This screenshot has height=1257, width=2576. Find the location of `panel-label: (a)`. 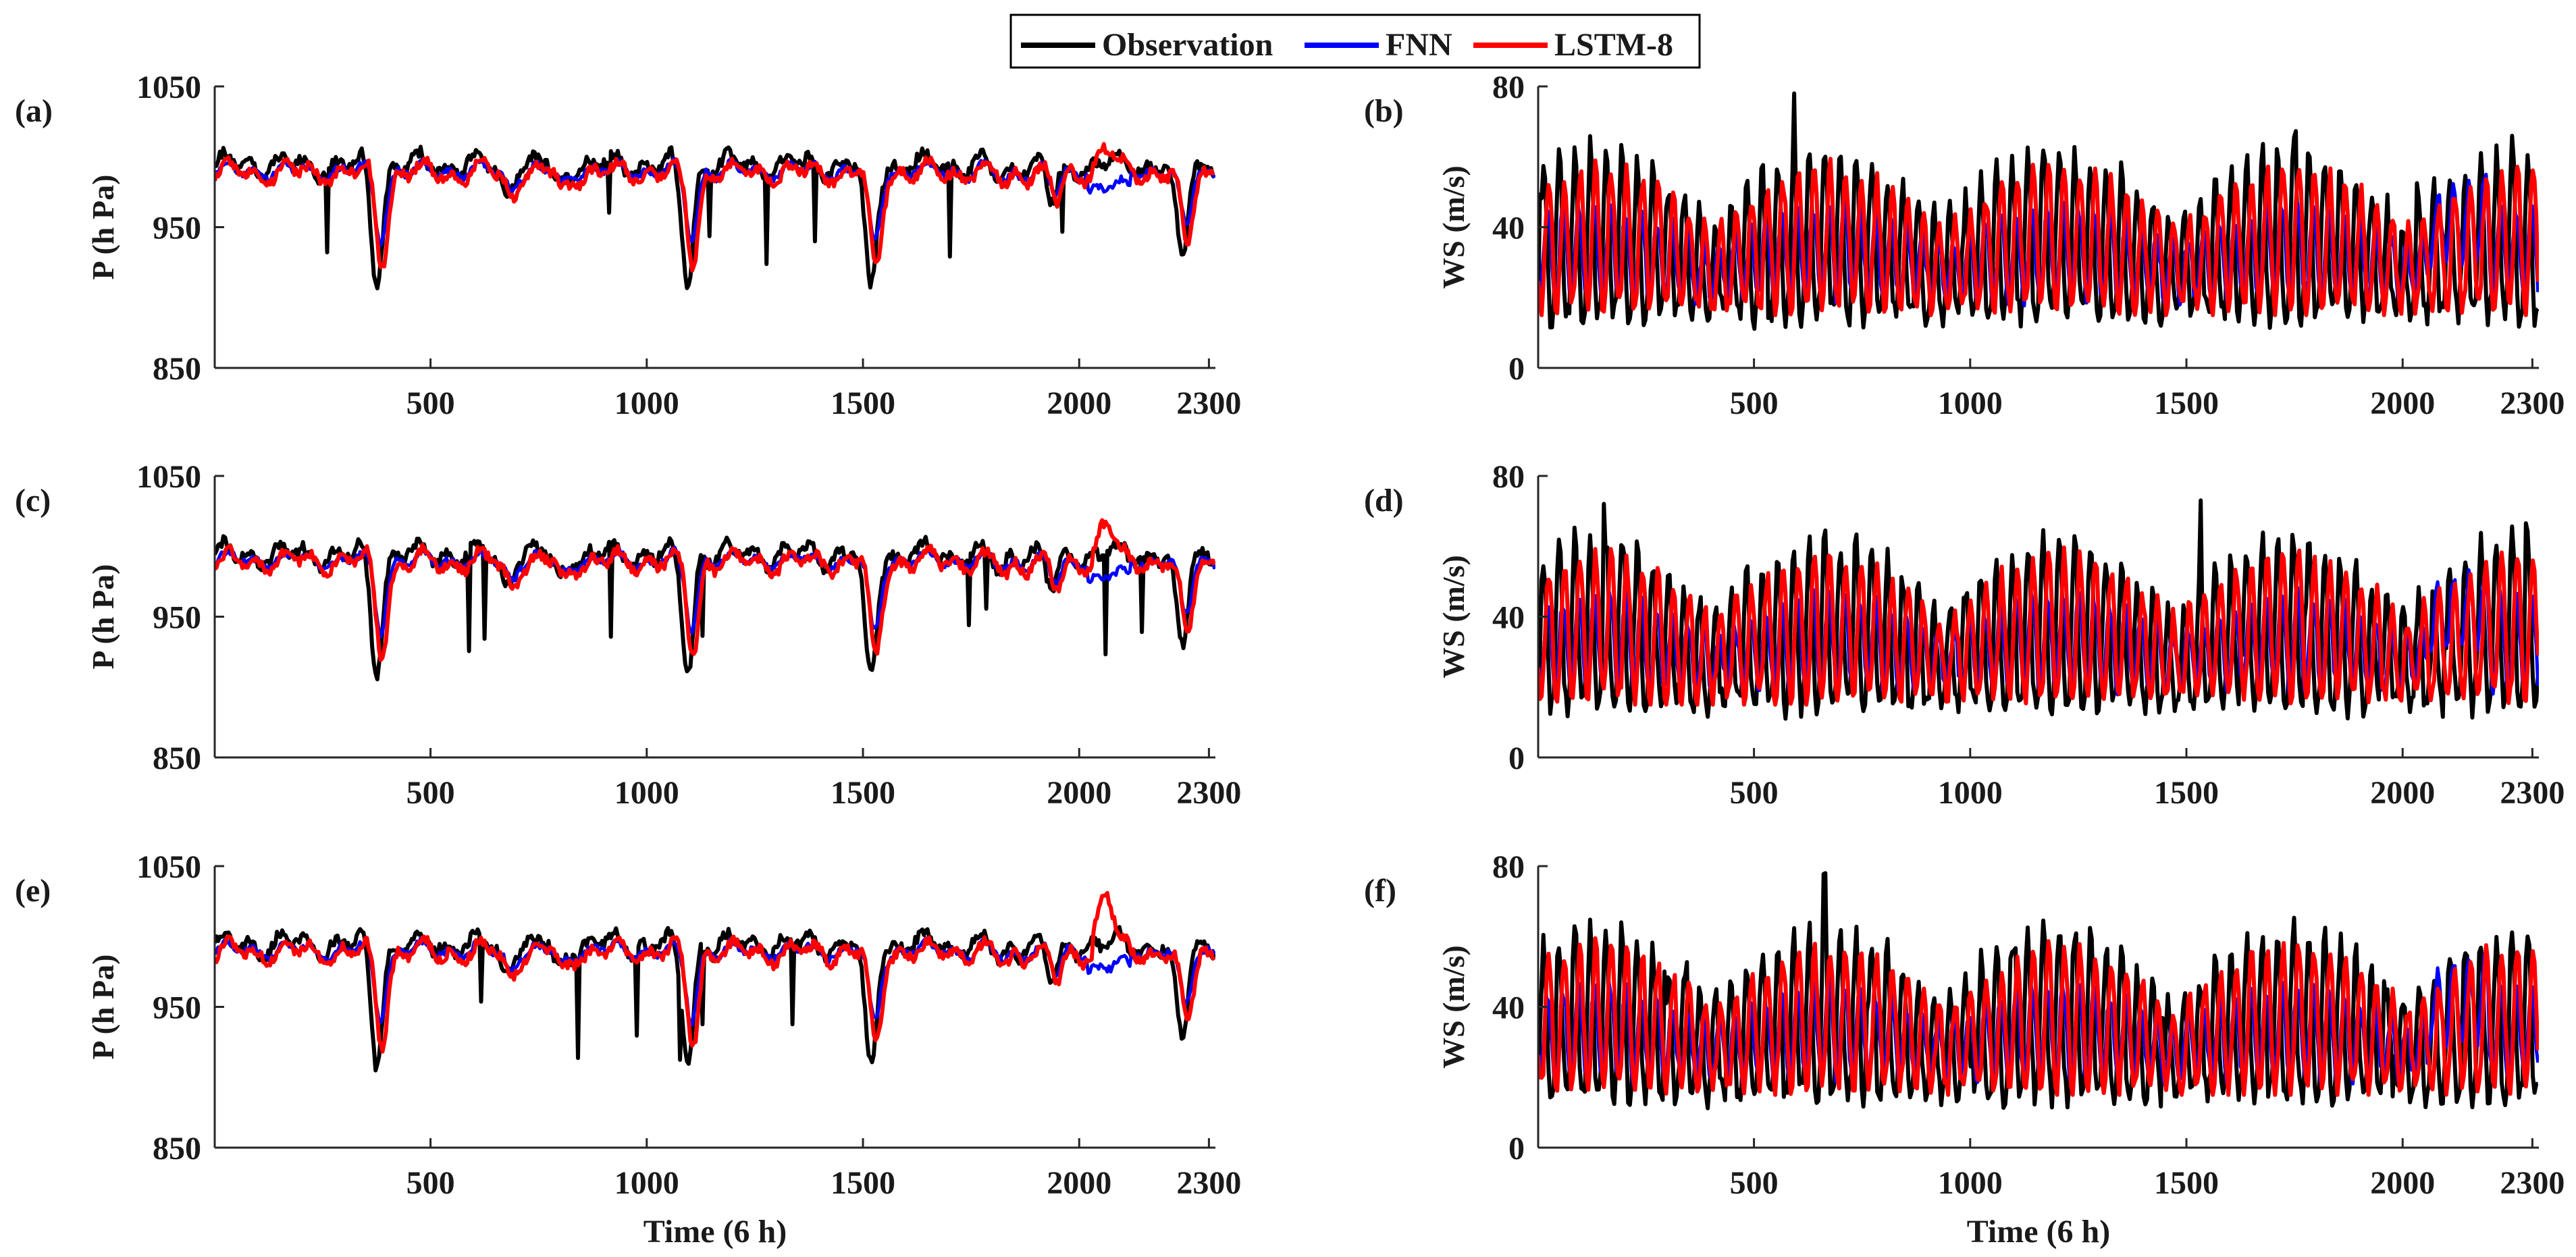

panel-label: (a) is located at coordinates (34, 111).